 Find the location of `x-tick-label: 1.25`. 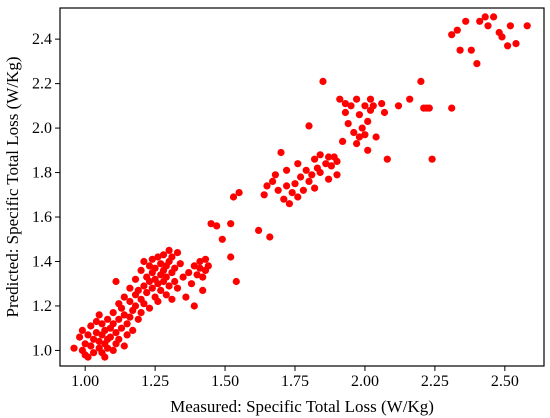

x-tick-label: 1.25 is located at coordinates (155, 381).